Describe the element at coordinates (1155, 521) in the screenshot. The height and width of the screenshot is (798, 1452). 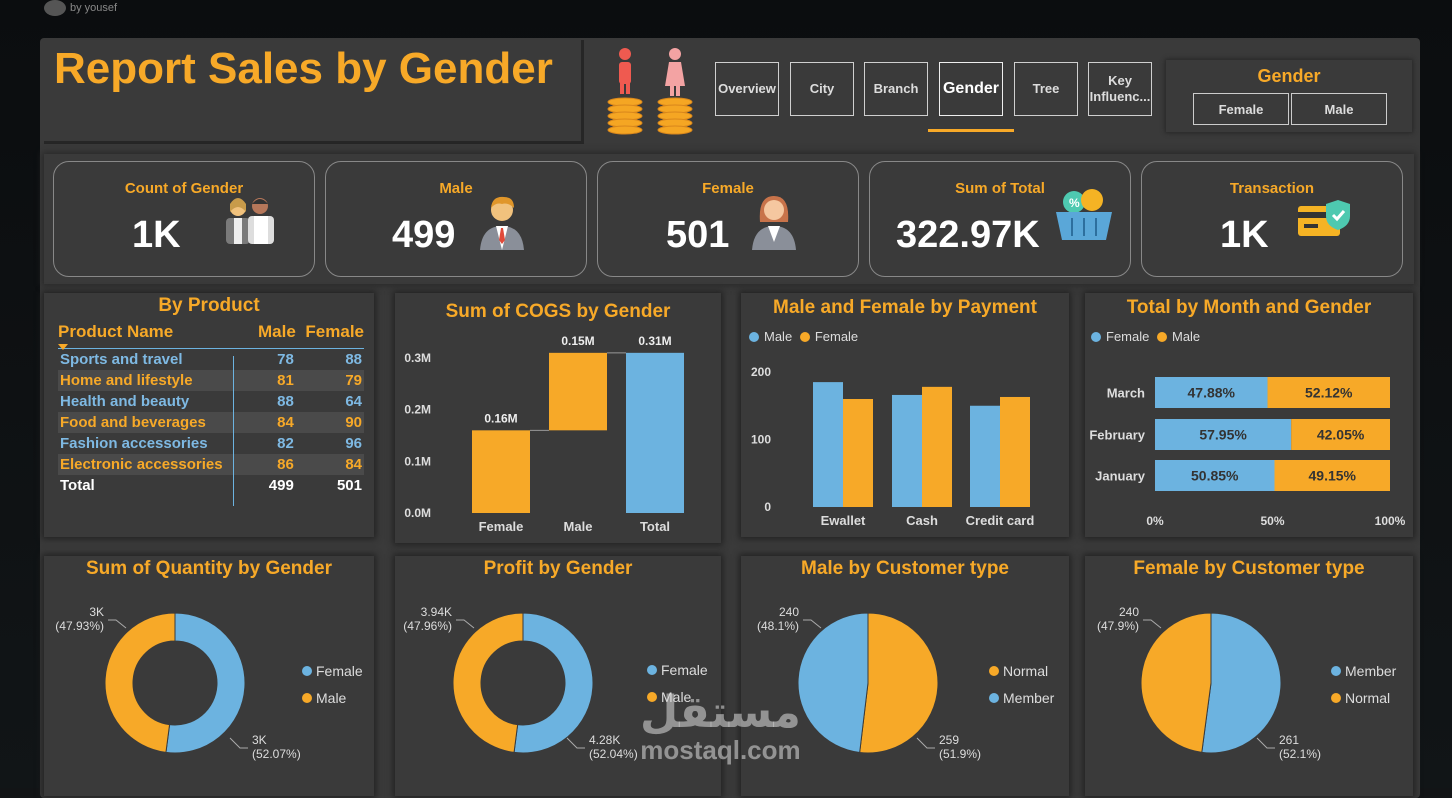
I see `x-tick-label: 0%` at that location.